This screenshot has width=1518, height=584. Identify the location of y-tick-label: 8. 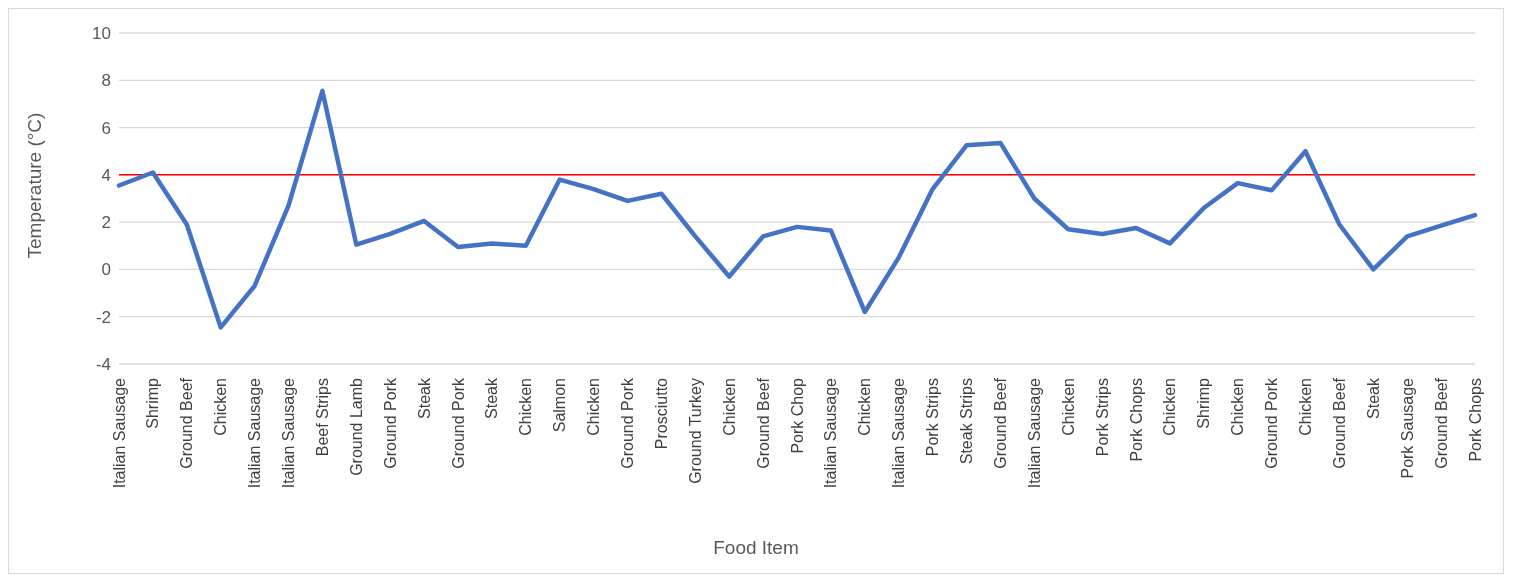
(106, 81).